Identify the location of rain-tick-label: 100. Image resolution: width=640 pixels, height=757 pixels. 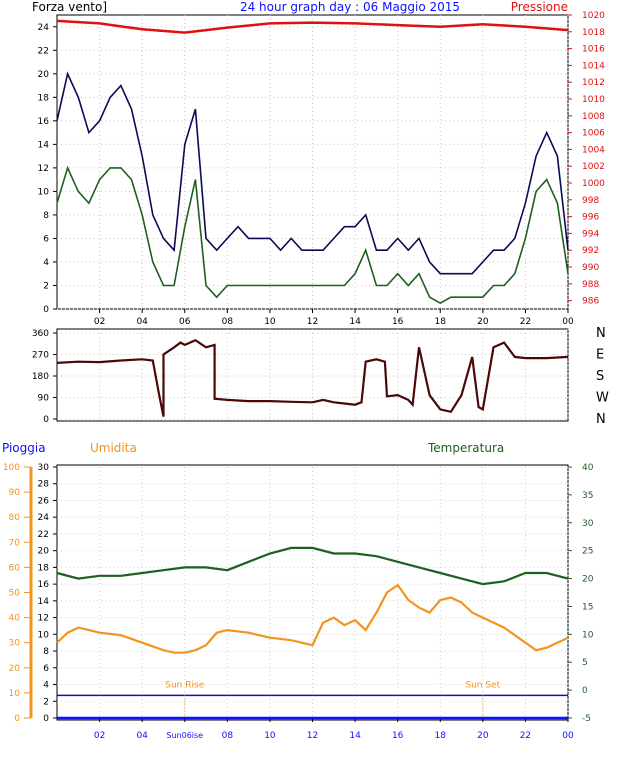
(11, 468).